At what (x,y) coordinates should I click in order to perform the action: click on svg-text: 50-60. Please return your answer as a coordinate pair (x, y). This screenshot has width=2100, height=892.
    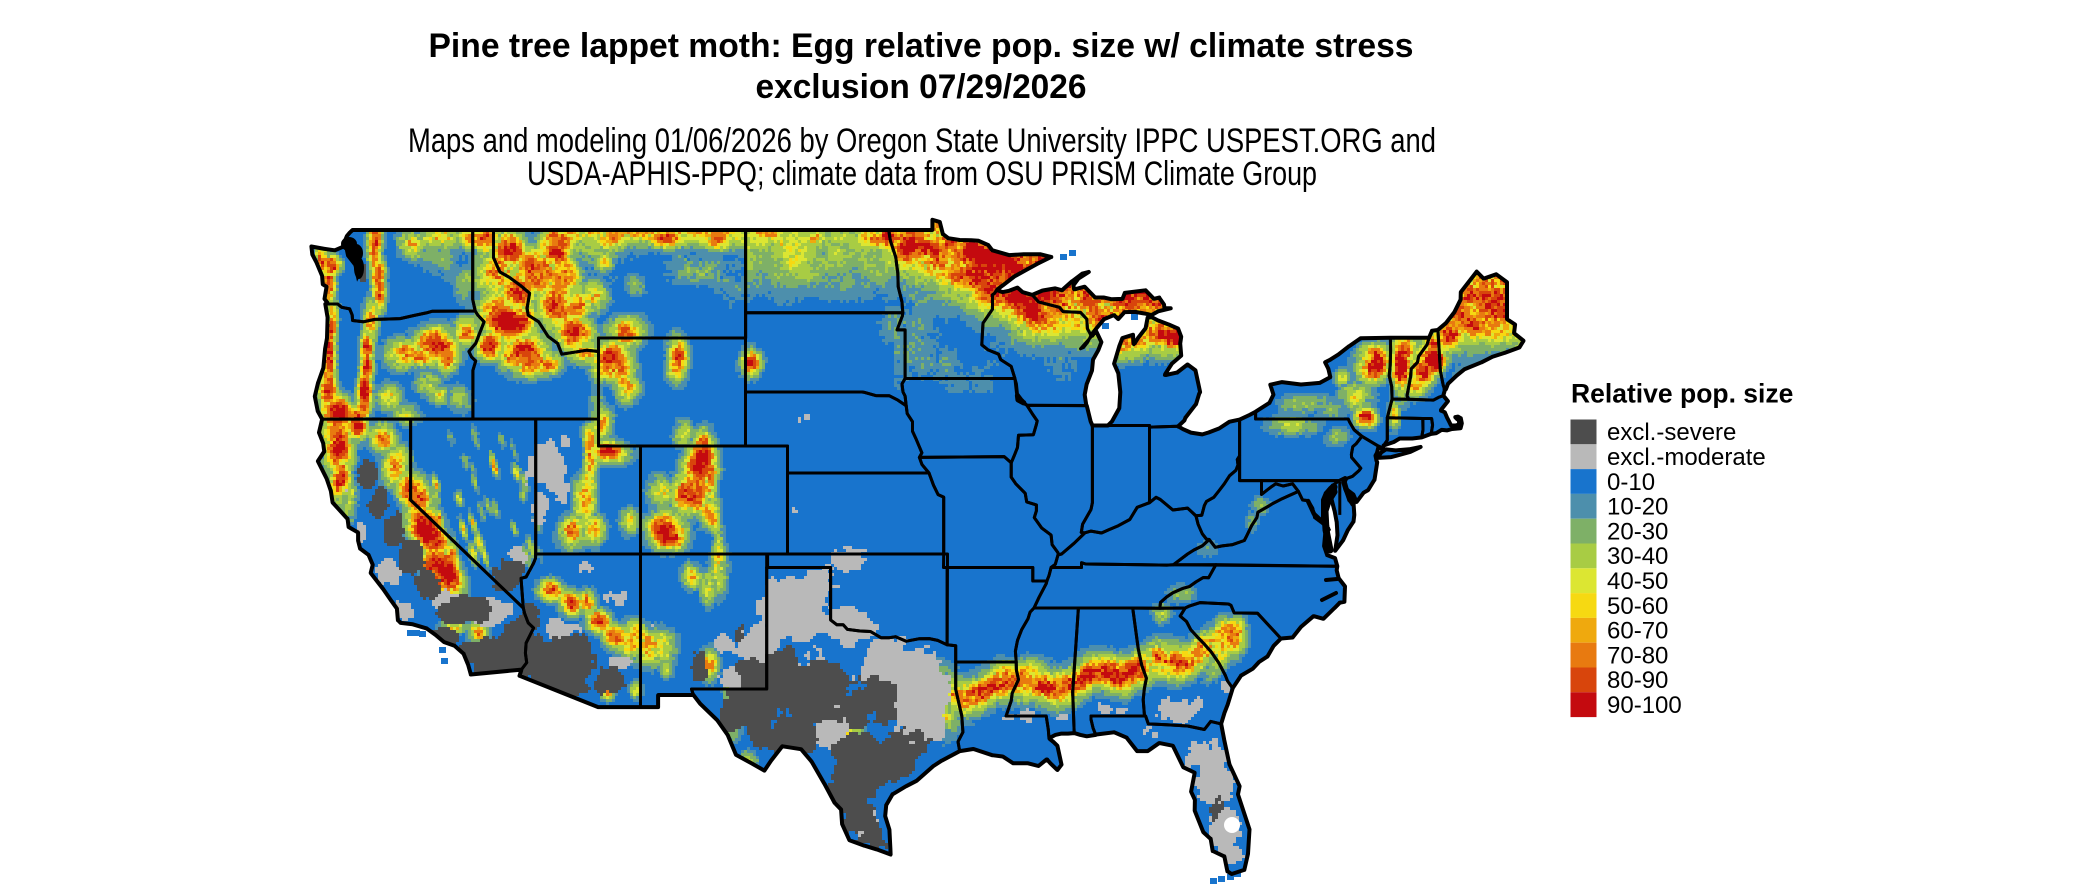
    Looking at the image, I should click on (1637, 606).